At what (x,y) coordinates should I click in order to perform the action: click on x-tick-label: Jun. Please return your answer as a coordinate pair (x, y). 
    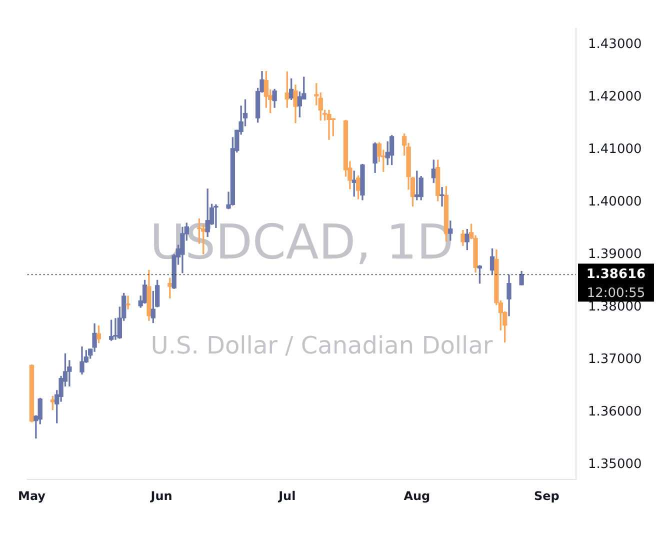
    Looking at the image, I should click on (161, 495).